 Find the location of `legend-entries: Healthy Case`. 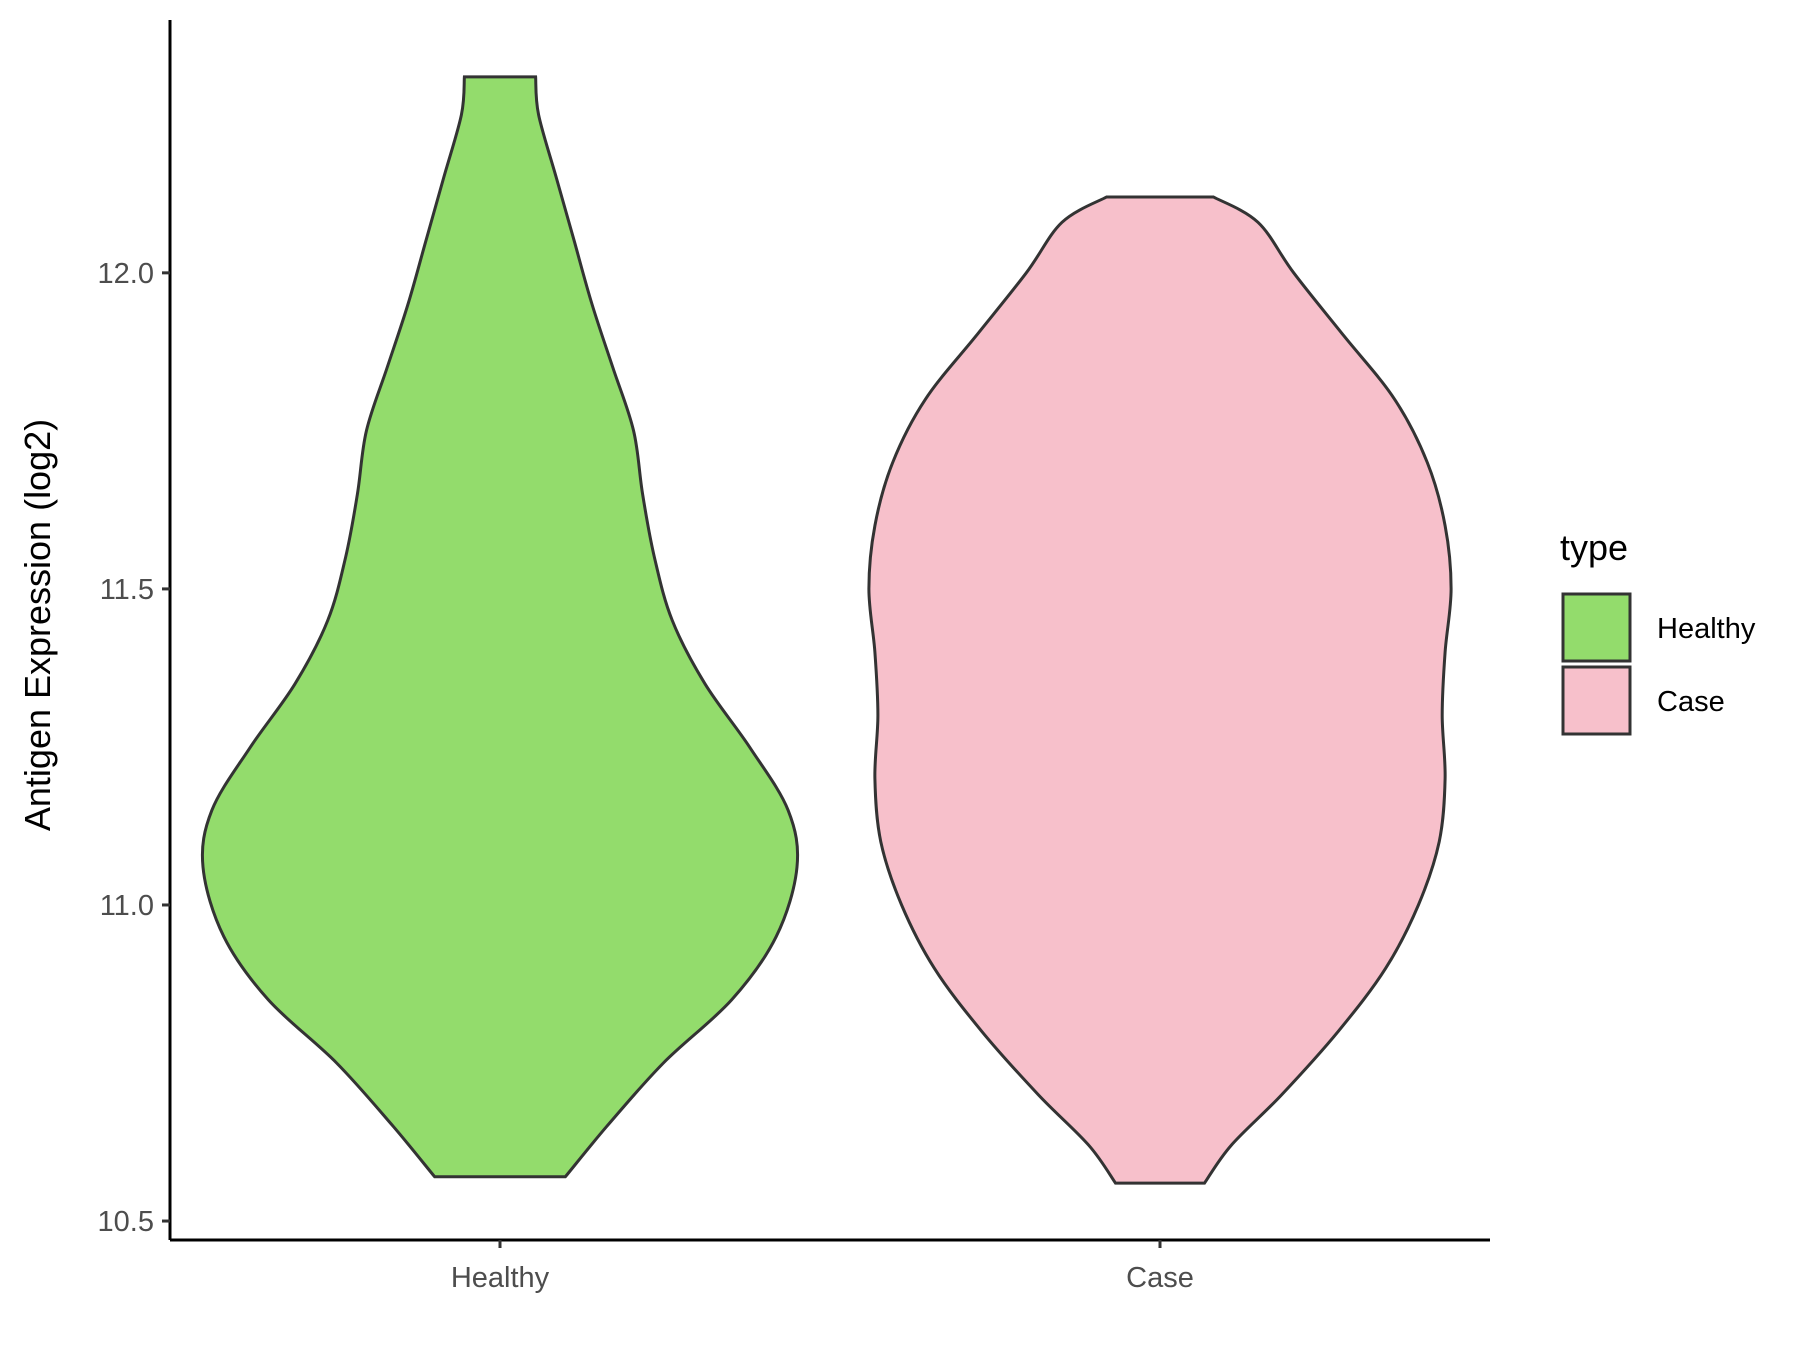

legend-entries: Healthy Case is located at coordinates (1658, 664).